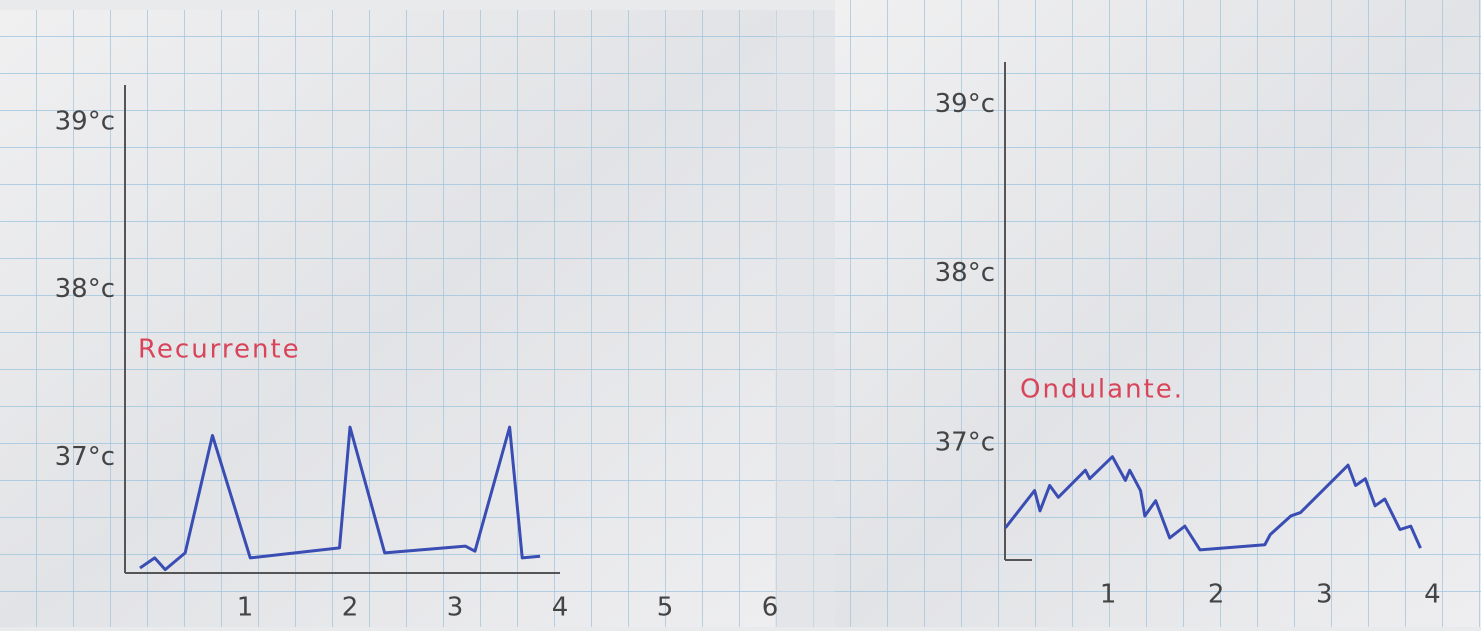 The width and height of the screenshot is (1481, 631). Describe the element at coordinates (219, 350) in the screenshot. I see `annotation: Recurrente` at that location.